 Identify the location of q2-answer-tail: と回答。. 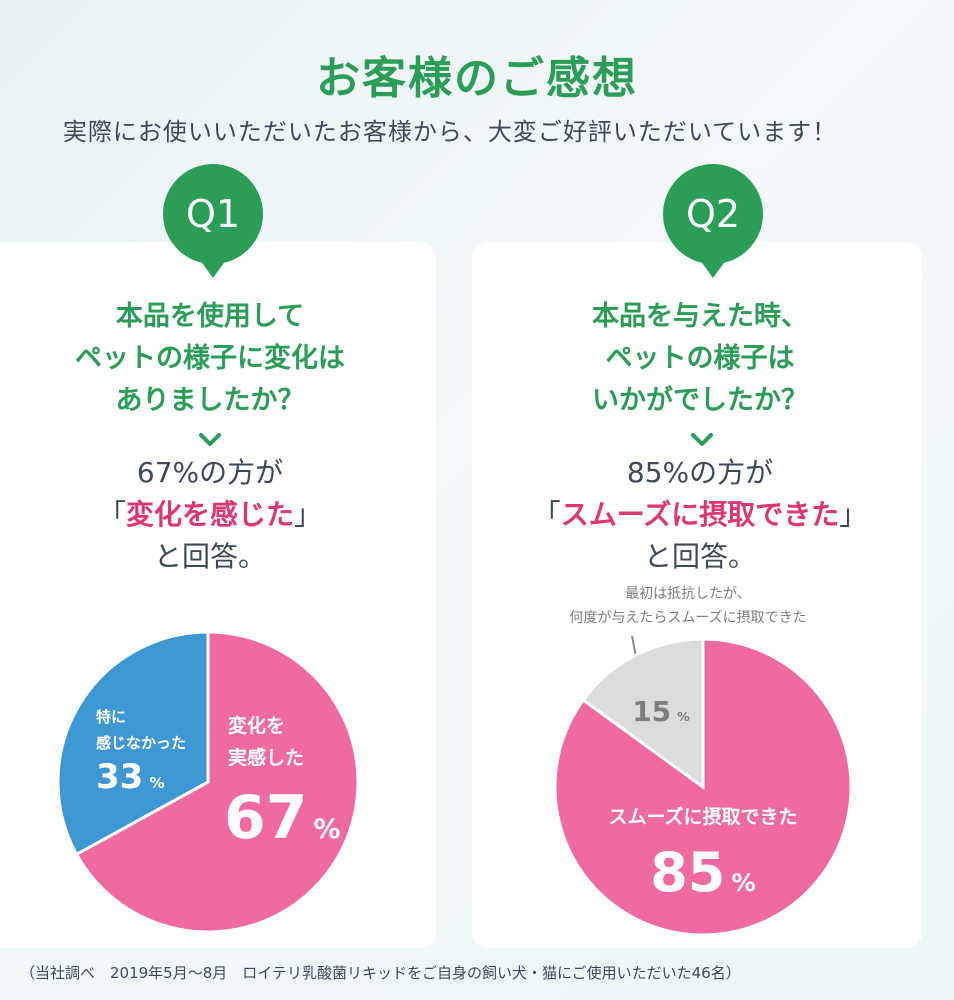
(699, 556).